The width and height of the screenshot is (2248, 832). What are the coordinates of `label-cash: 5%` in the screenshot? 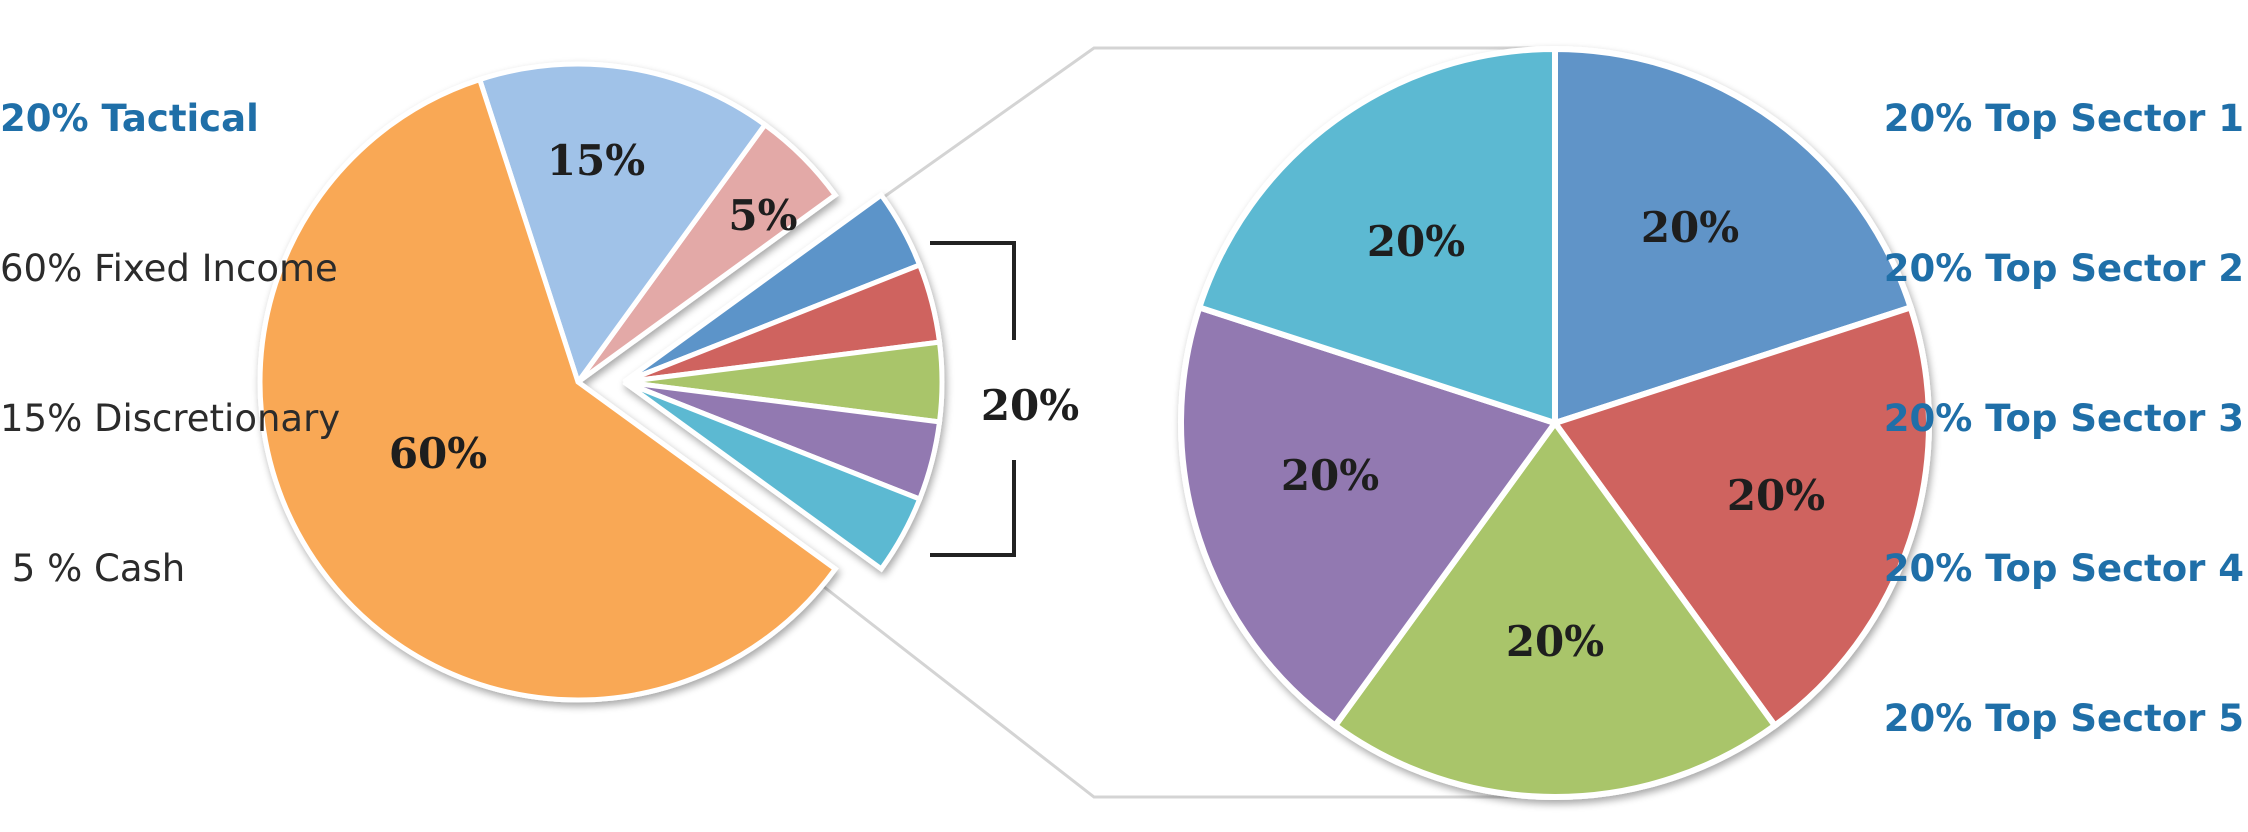 It's located at (762, 215).